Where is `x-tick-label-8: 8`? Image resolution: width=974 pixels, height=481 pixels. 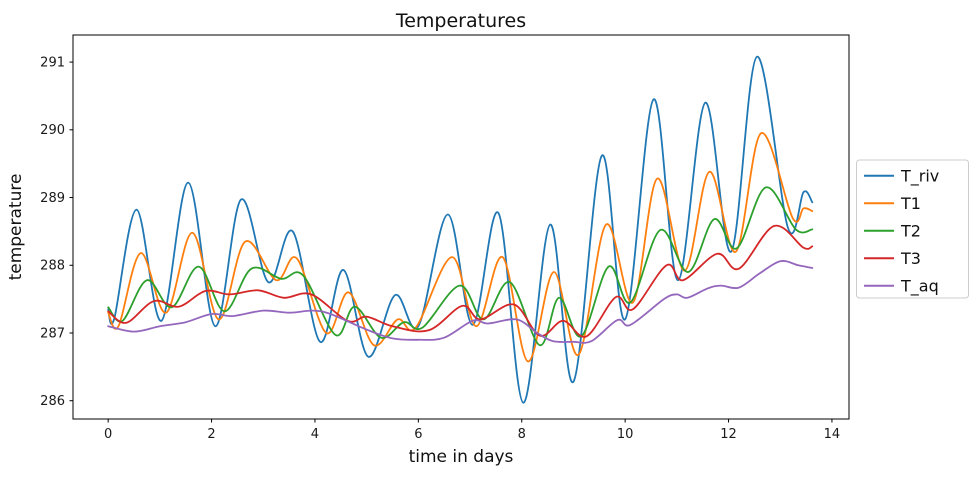
x-tick-label-8: 8 is located at coordinates (522, 434).